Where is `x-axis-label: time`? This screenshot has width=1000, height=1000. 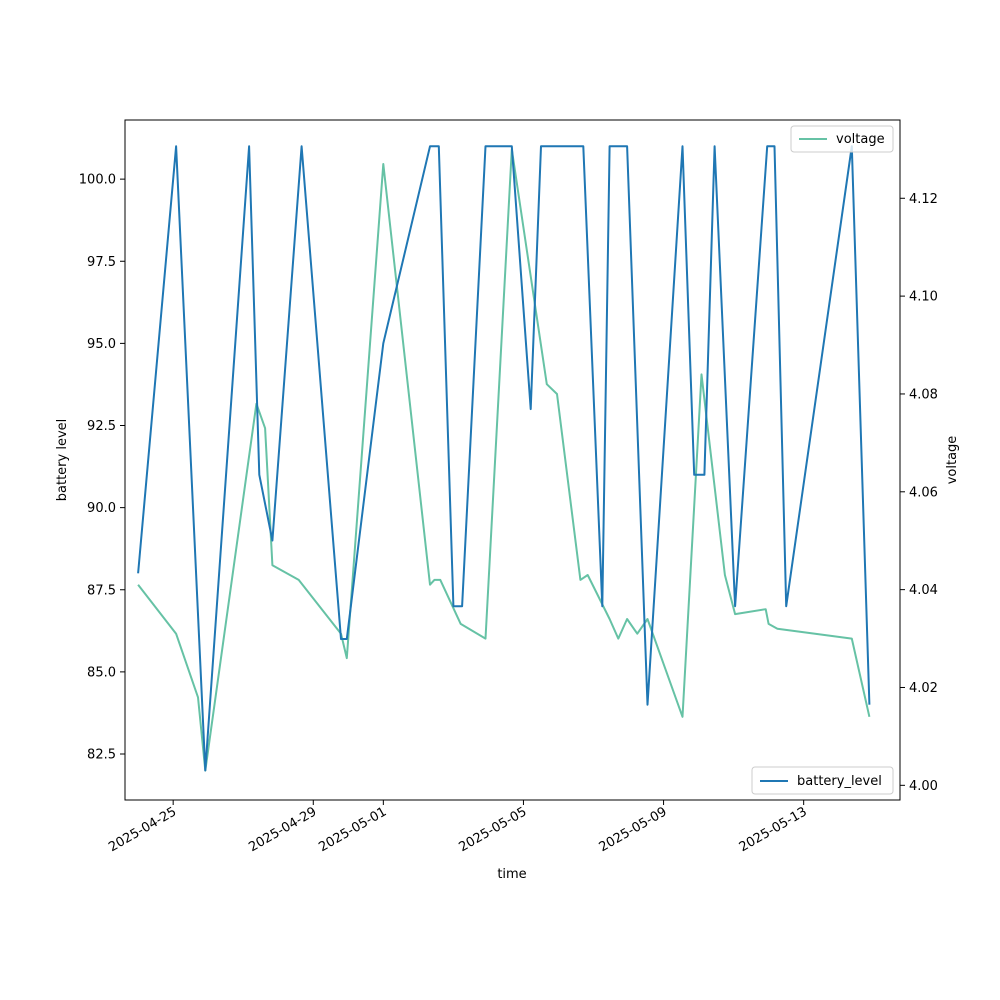
x-axis-label: time is located at coordinates (511, 874).